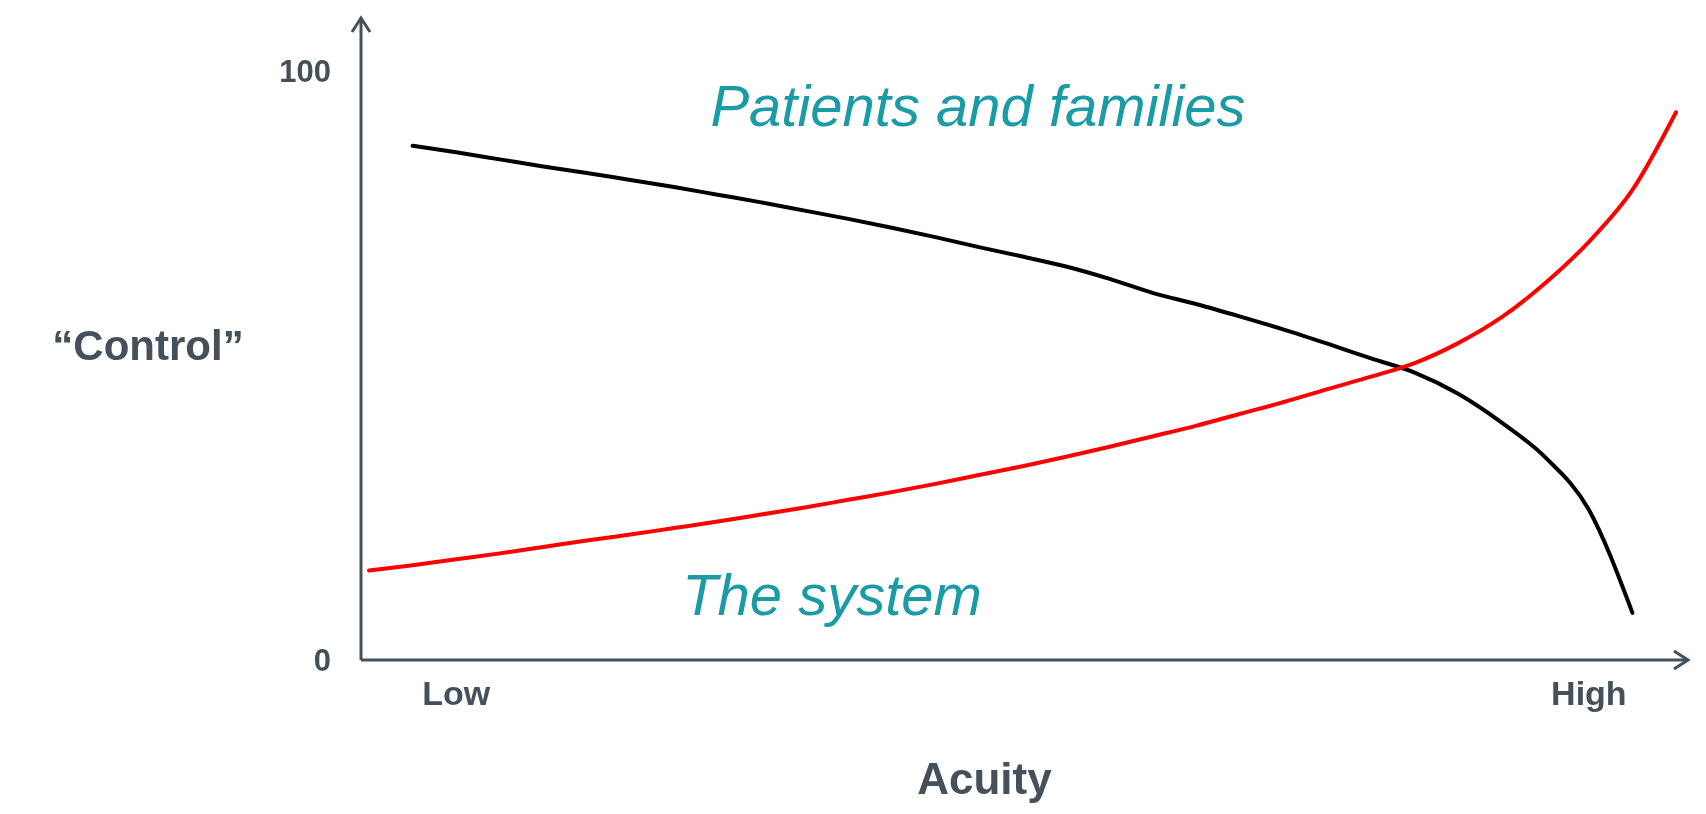 The height and width of the screenshot is (814, 1706). What do you see at coordinates (1589, 693) in the screenshot?
I see `x-tick-label: High` at bounding box center [1589, 693].